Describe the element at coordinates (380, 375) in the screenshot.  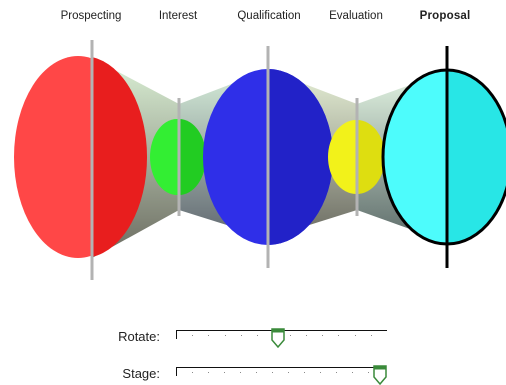
I see `stage-slider-thumb` at that location.